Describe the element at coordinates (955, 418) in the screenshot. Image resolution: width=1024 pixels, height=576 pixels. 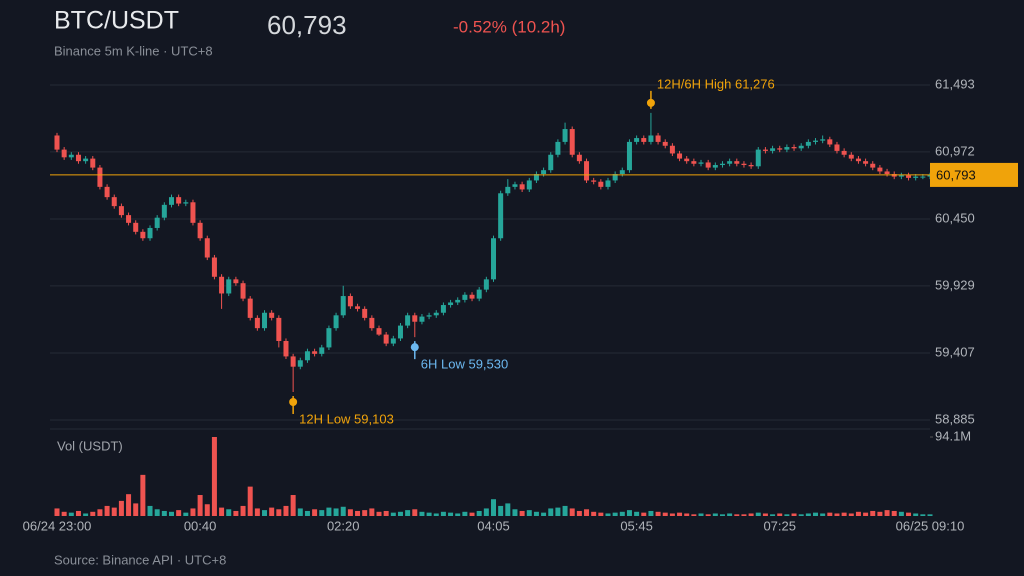
I see `y-tick-label: 58,885` at that location.